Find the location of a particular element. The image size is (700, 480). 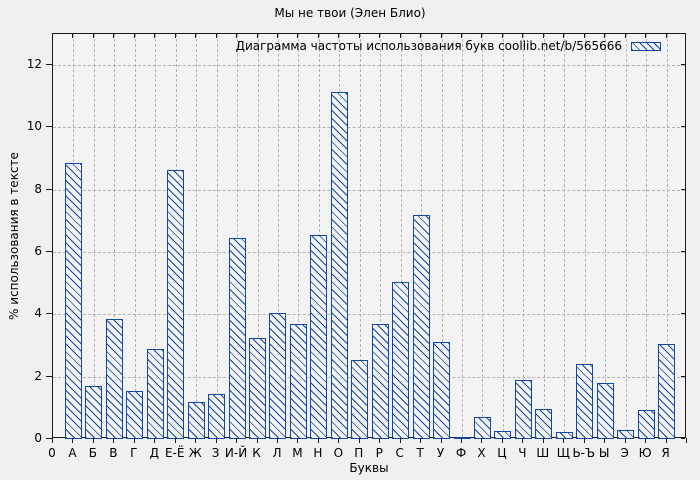

x-tick-label: Я is located at coordinates (665, 453).